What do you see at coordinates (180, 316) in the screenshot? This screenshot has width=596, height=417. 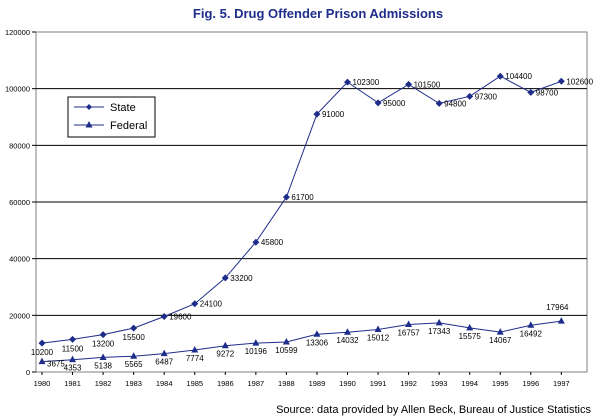 I see `state-data-label: 19600` at bounding box center [180, 316].